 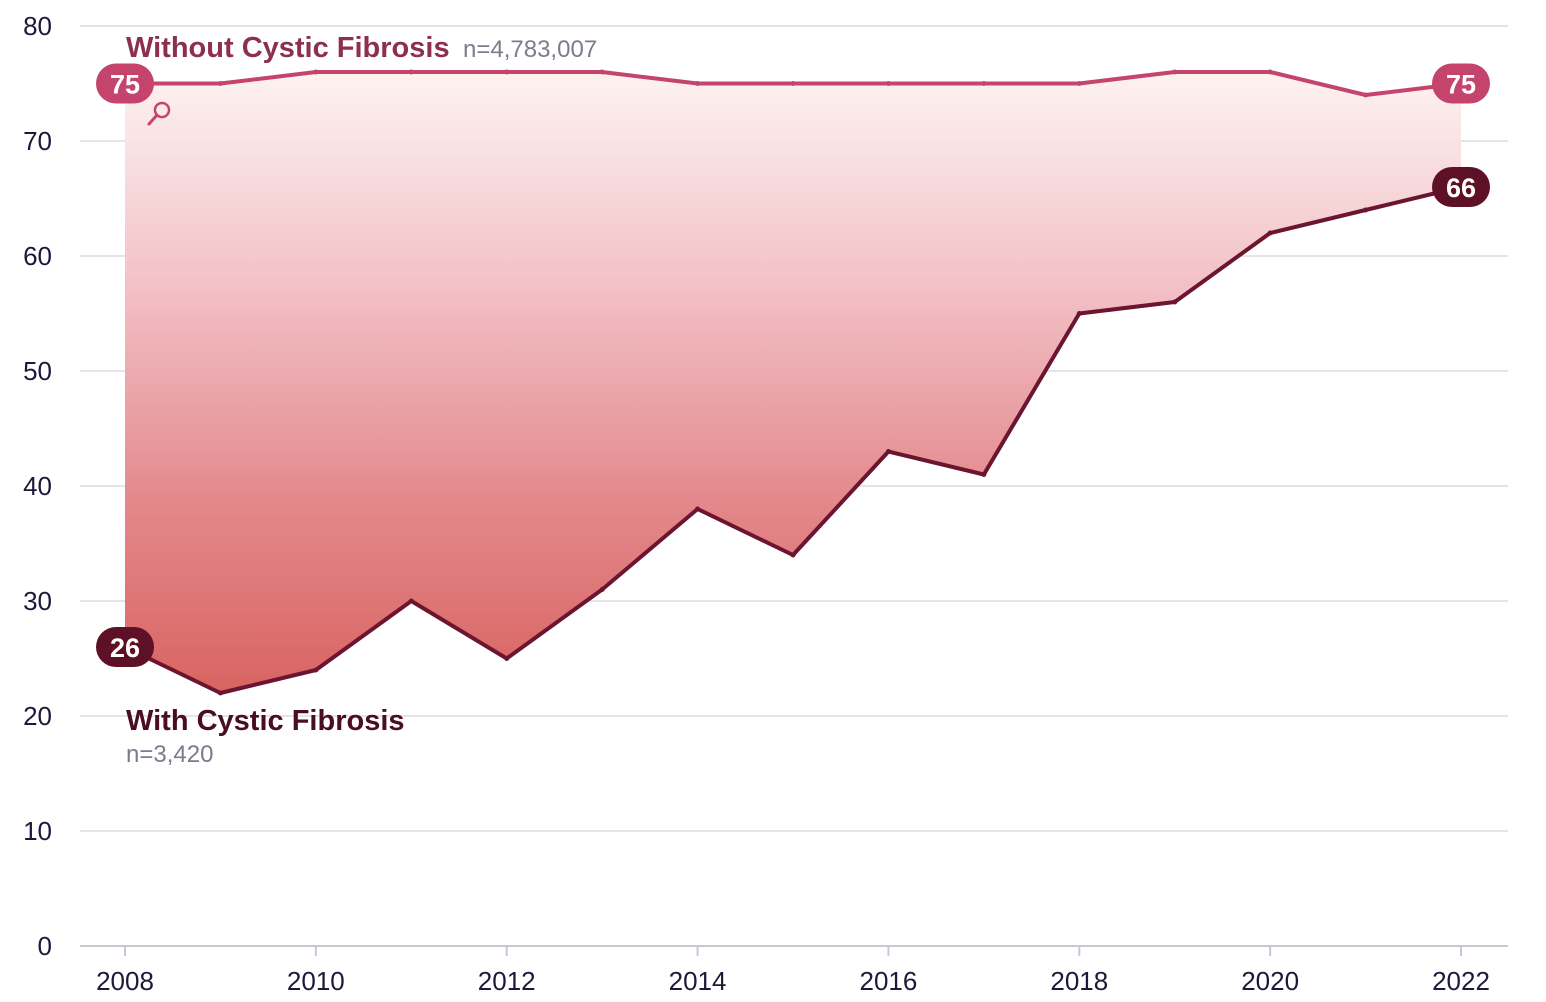 I want to click on magnifier-icon, so click(x=159, y=113).